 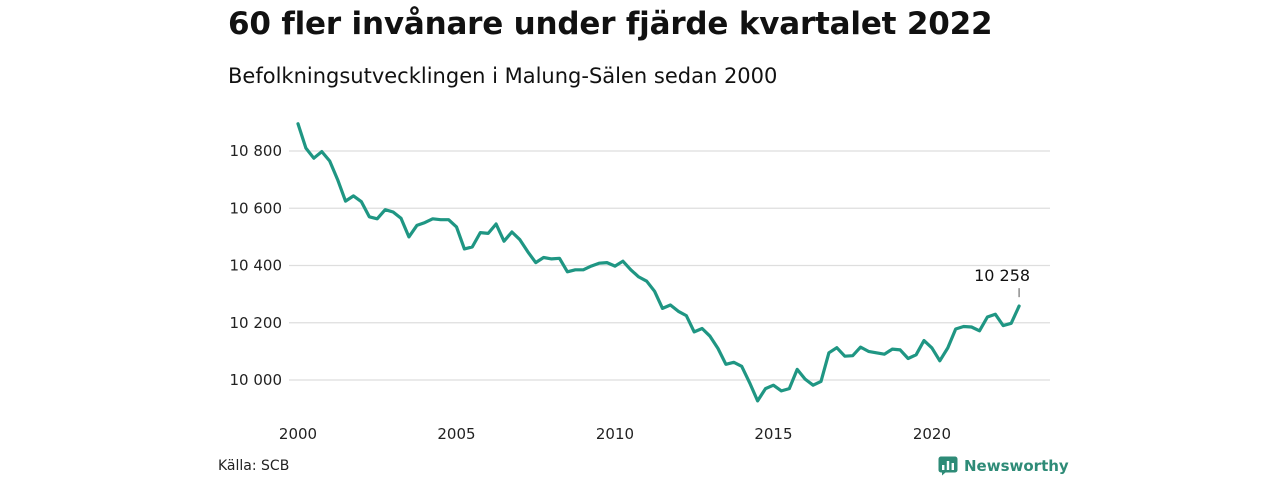 What do you see at coordinates (256, 208) in the screenshot?
I see `y-tick-label: 10 600` at bounding box center [256, 208].